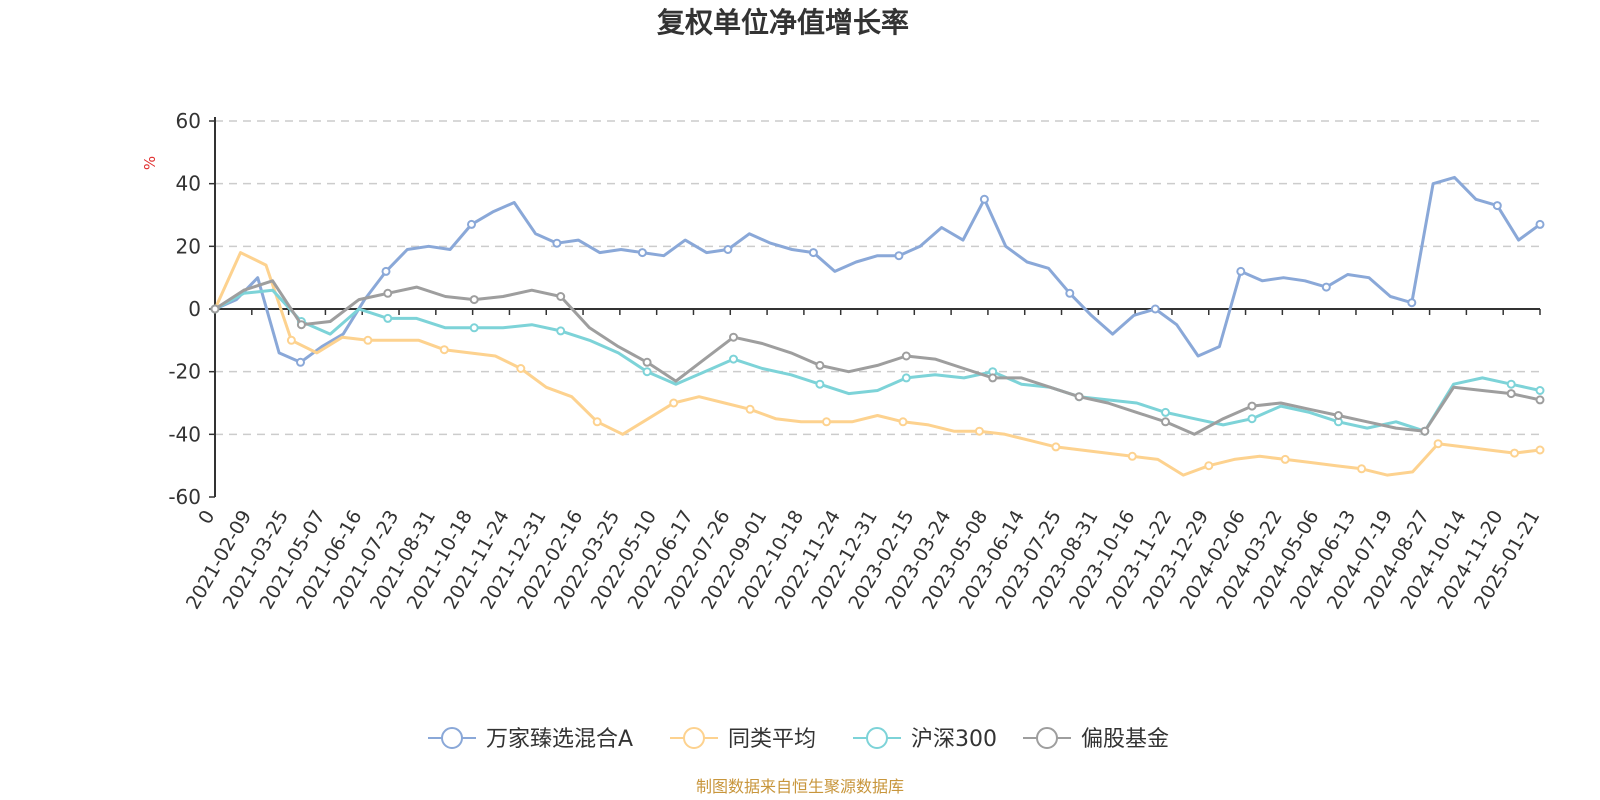 The width and height of the screenshot is (1600, 800). What do you see at coordinates (188, 184) in the screenshot?
I see `y-tick-label: 40` at bounding box center [188, 184].